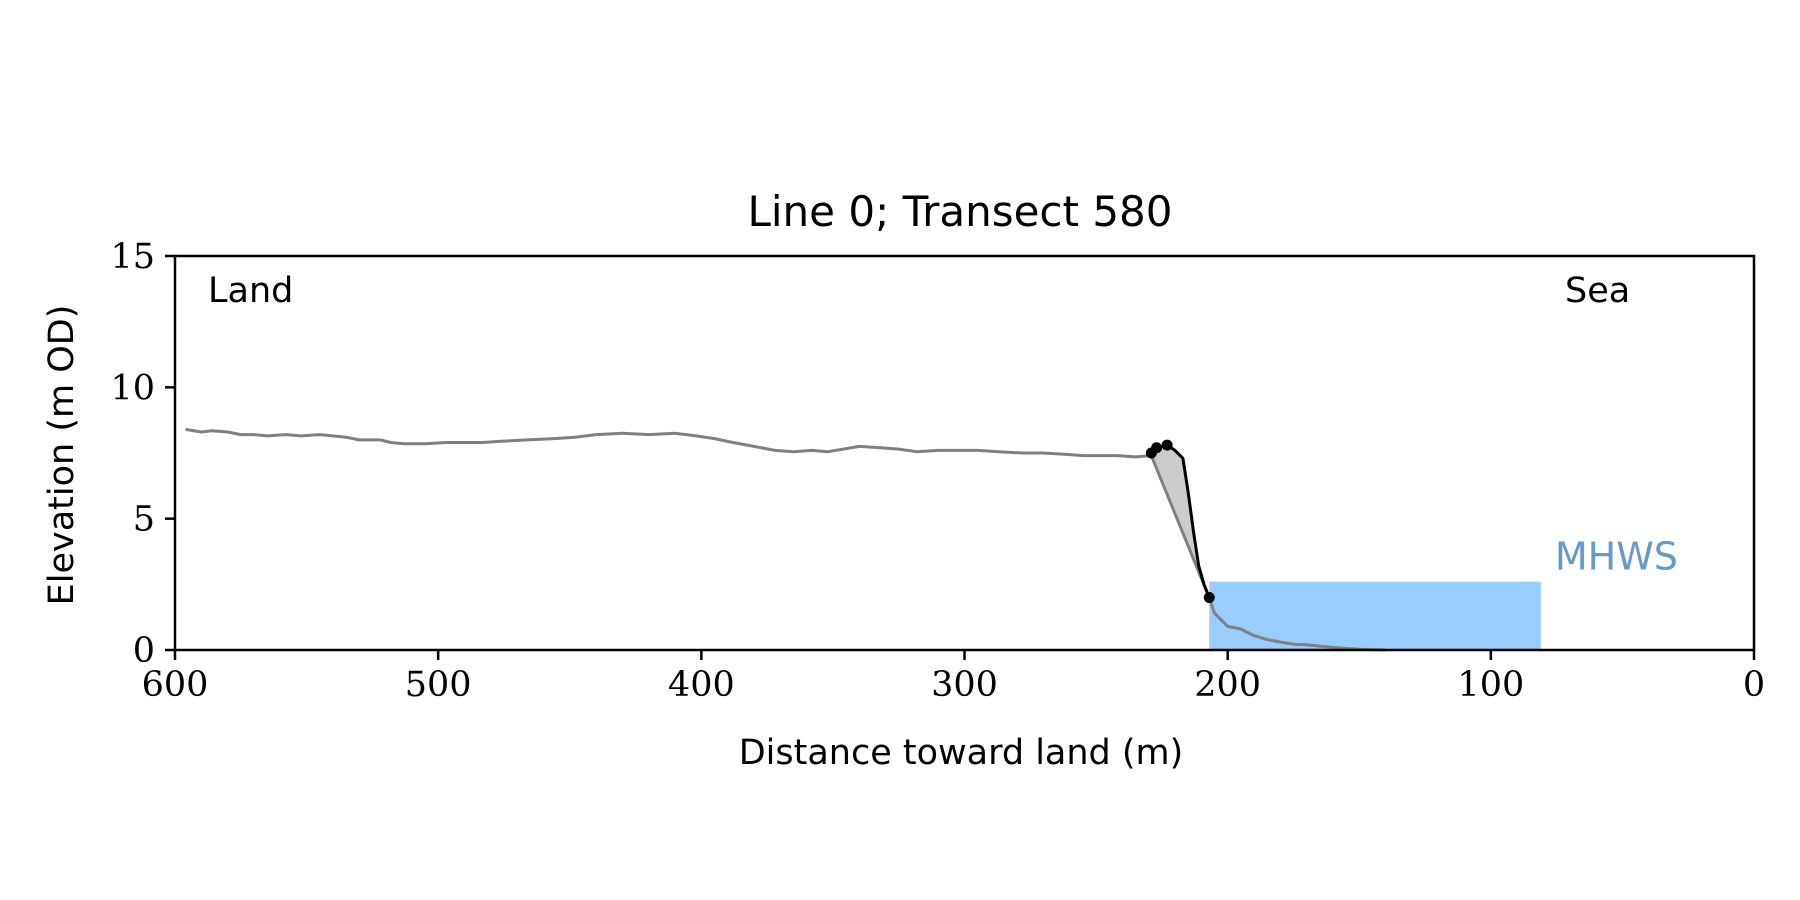 This screenshot has height=900, width=1800. What do you see at coordinates (144, 520) in the screenshot?
I see `y-tick-label: 5` at bounding box center [144, 520].